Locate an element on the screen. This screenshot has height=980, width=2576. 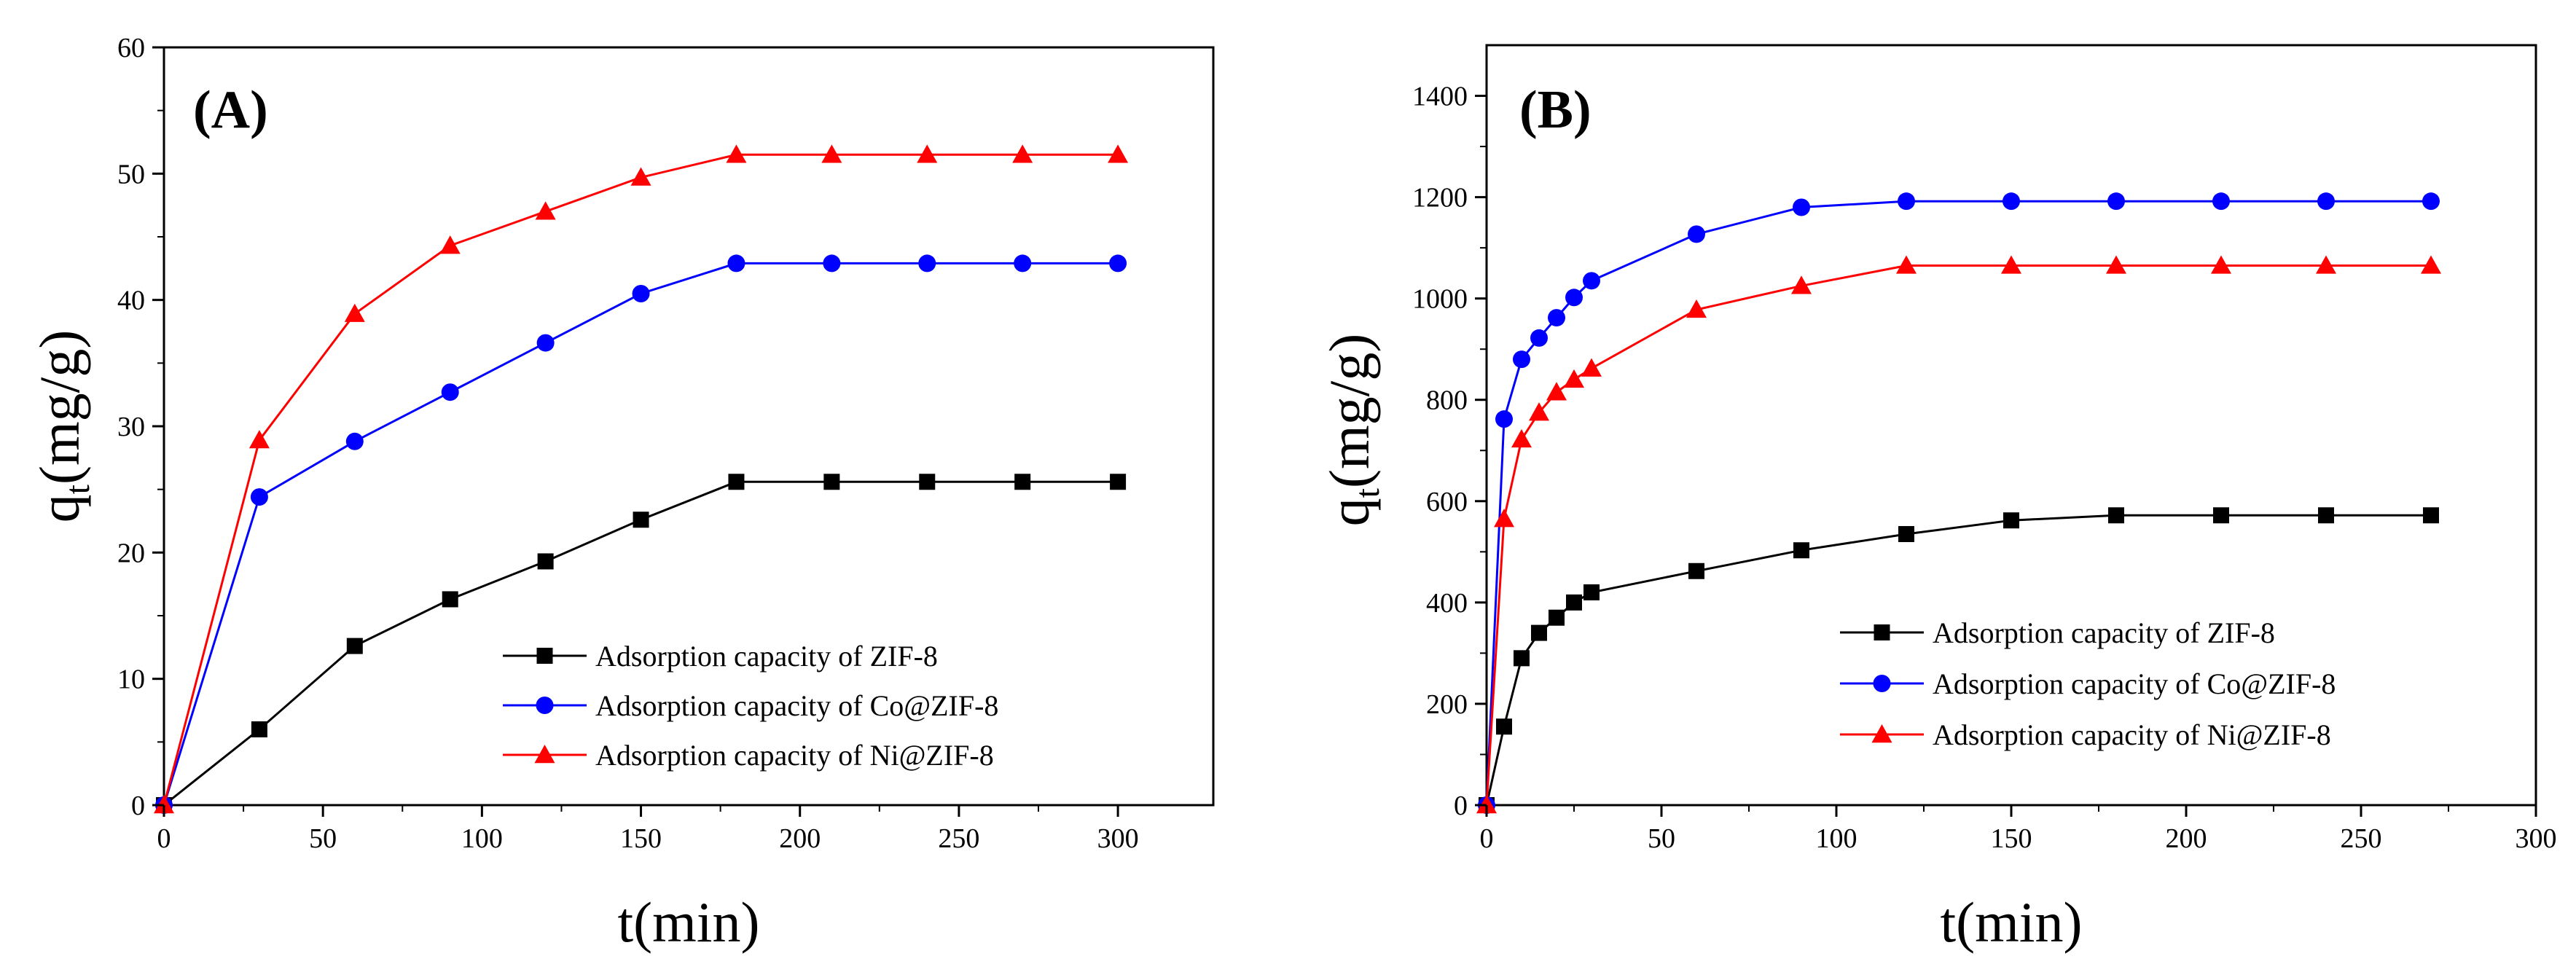
y-tick-label: 200 is located at coordinates (1447, 704).